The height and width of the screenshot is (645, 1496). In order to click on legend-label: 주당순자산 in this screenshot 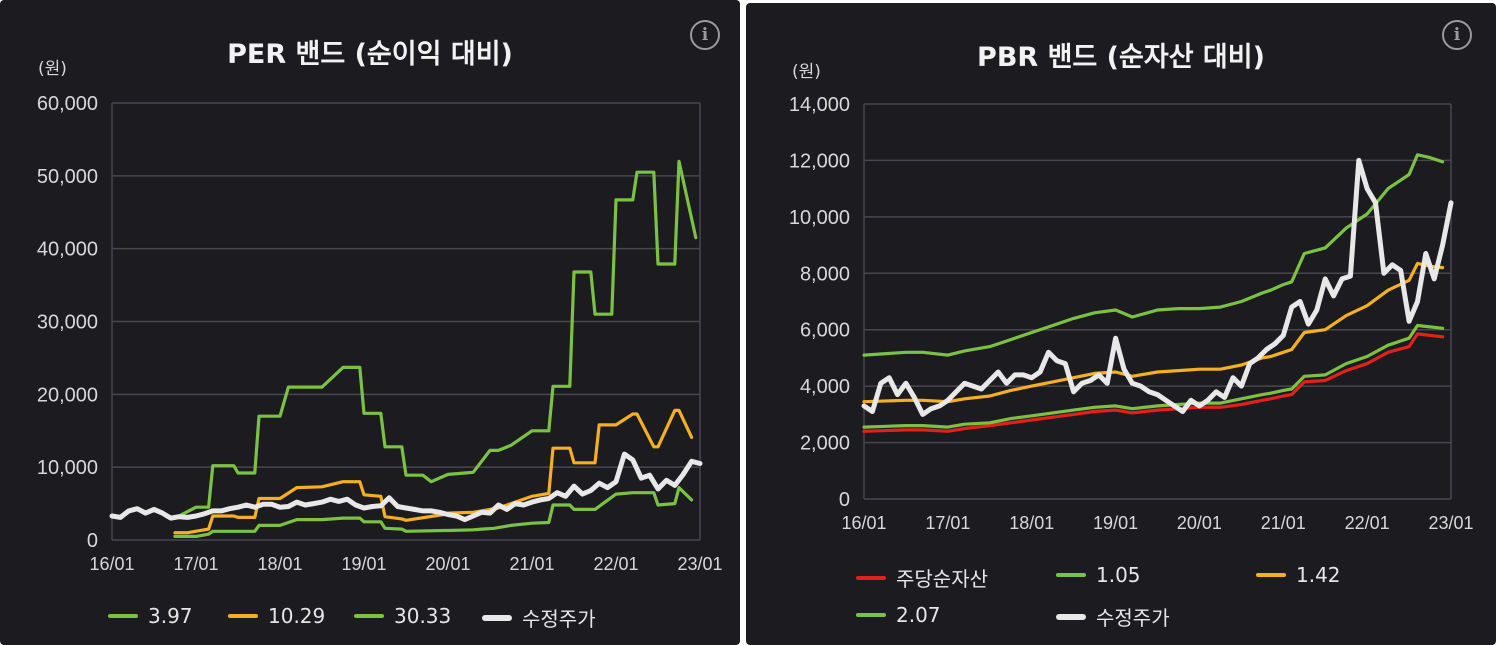, I will do `click(942, 579)`.